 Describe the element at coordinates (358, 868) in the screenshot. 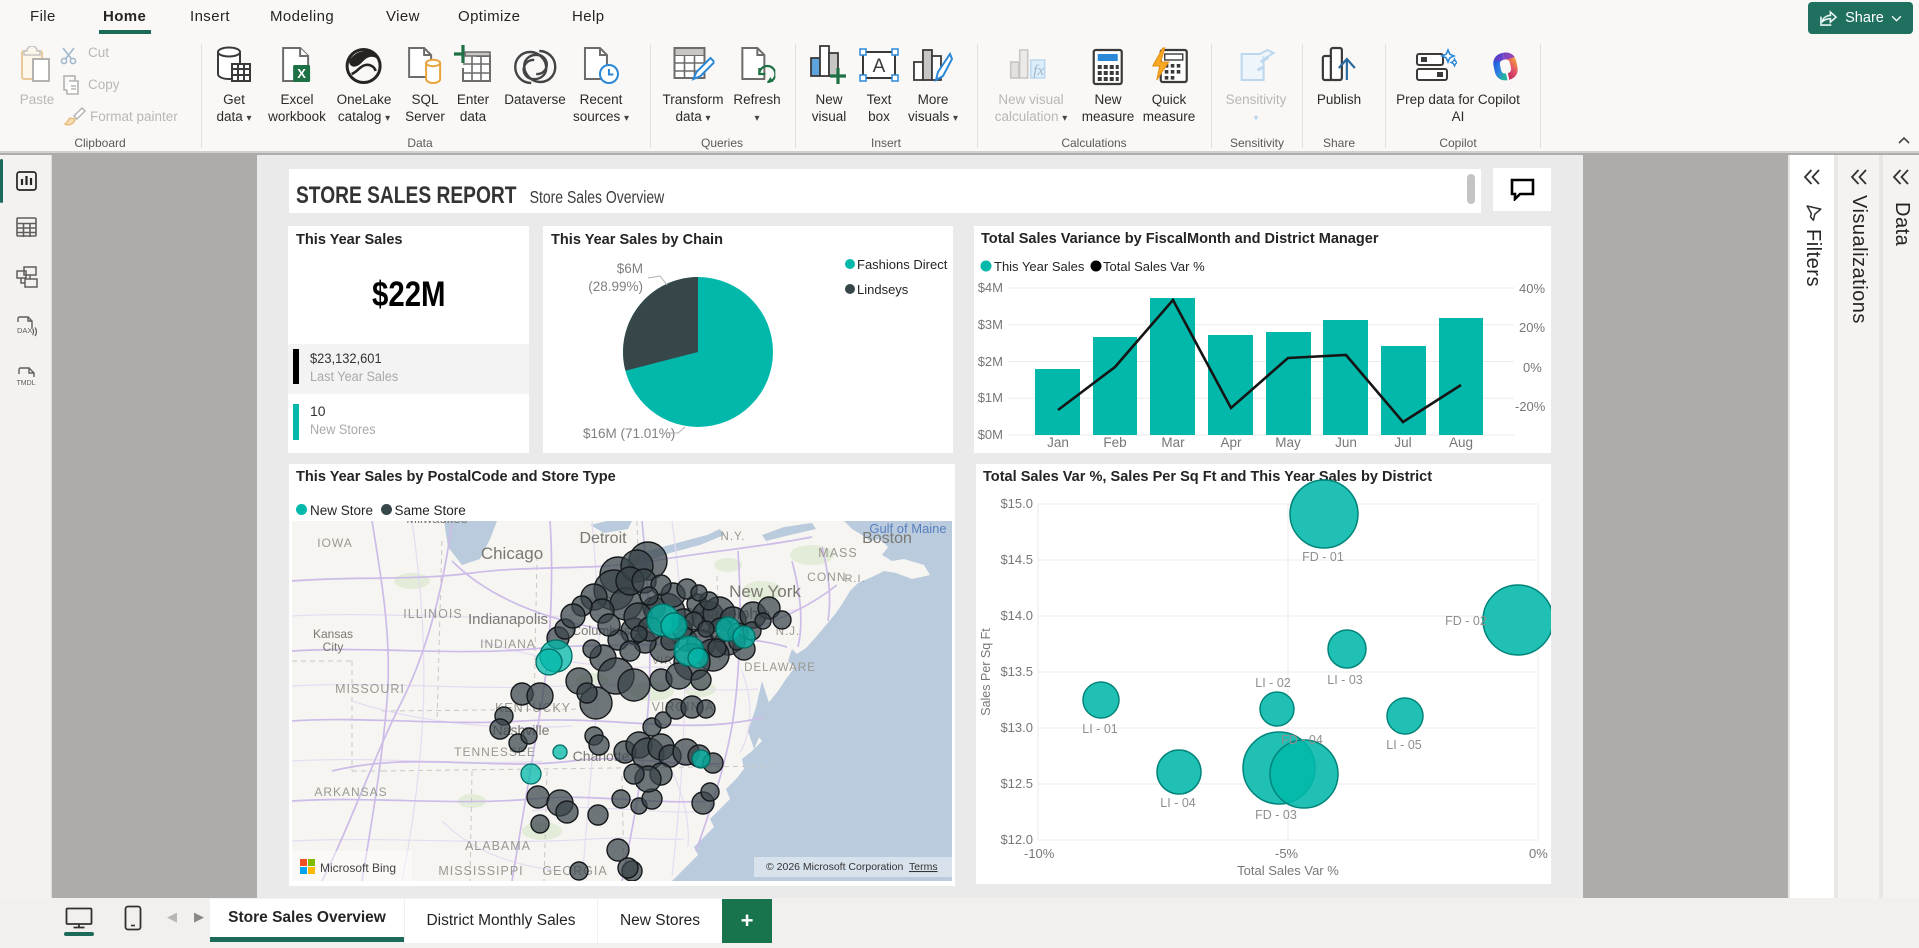

I see `svg-text: Microsoft Bing` at that location.